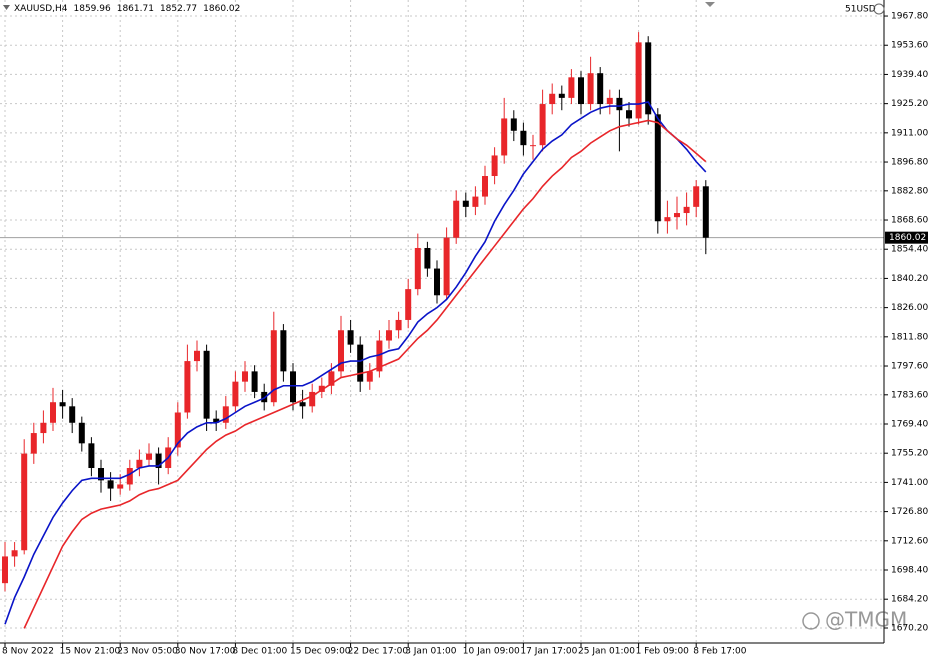 The width and height of the screenshot is (929, 659). What do you see at coordinates (909, 279) in the screenshot?
I see `y-tick-label: 1840.20` at bounding box center [909, 279].